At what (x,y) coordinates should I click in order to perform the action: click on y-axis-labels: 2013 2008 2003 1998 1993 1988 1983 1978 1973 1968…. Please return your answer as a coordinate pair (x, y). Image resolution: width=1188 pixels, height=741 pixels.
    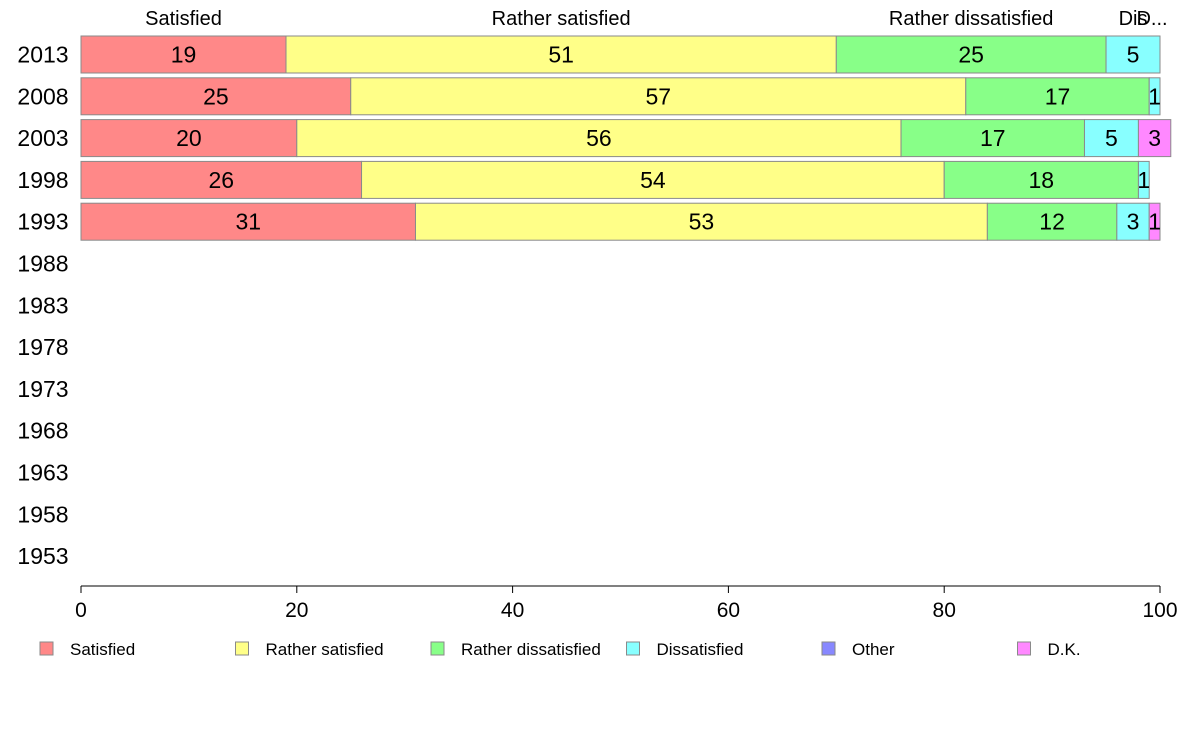
    Looking at the image, I should click on (42, 306).